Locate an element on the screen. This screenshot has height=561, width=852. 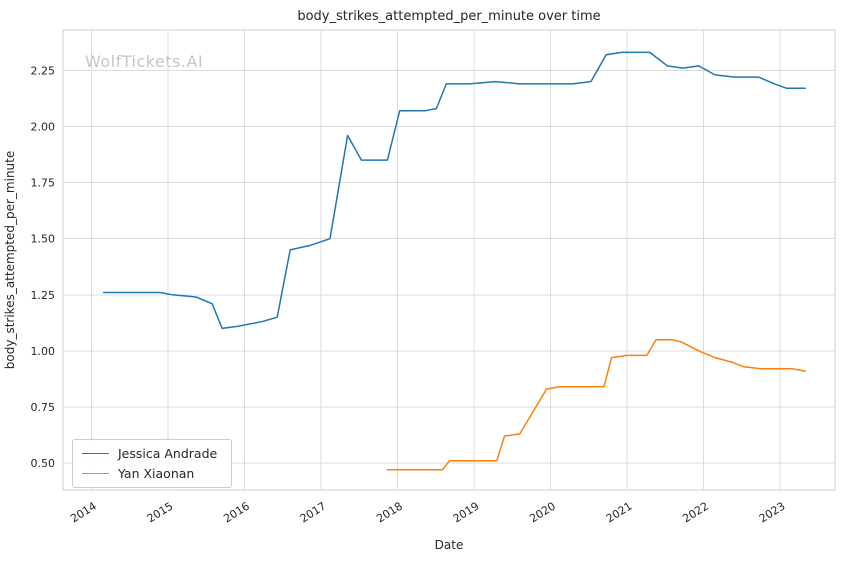
x-tick-label: 2022 is located at coordinates (695, 513).